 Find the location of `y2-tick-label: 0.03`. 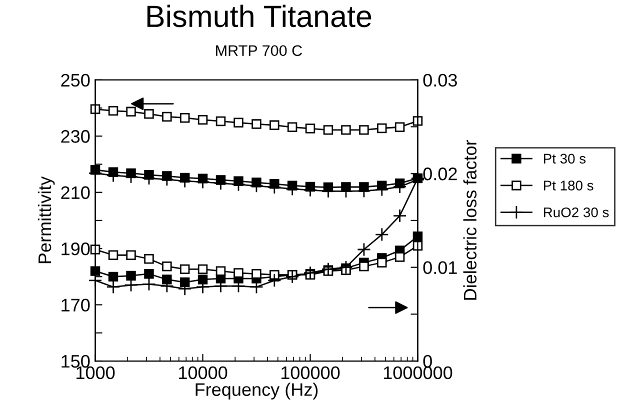

y2-tick-label: 0.03 is located at coordinates (440, 80).